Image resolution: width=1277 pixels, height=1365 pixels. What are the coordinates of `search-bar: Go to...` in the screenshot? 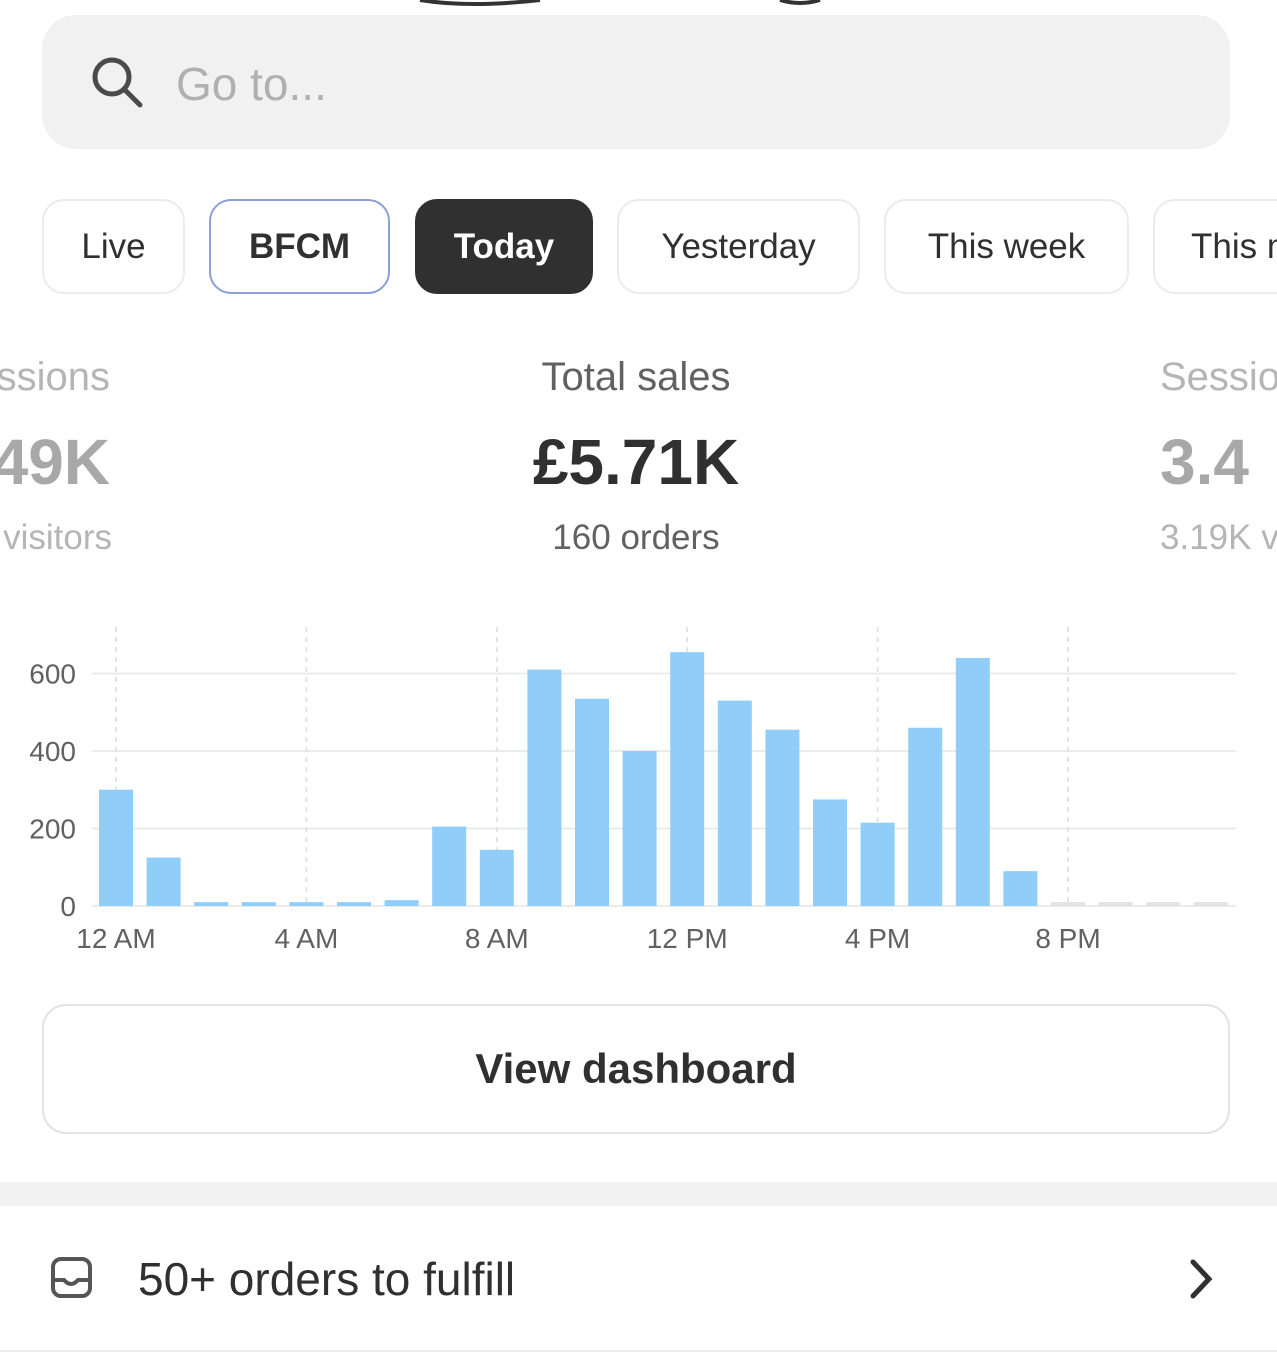 It's located at (636, 82).